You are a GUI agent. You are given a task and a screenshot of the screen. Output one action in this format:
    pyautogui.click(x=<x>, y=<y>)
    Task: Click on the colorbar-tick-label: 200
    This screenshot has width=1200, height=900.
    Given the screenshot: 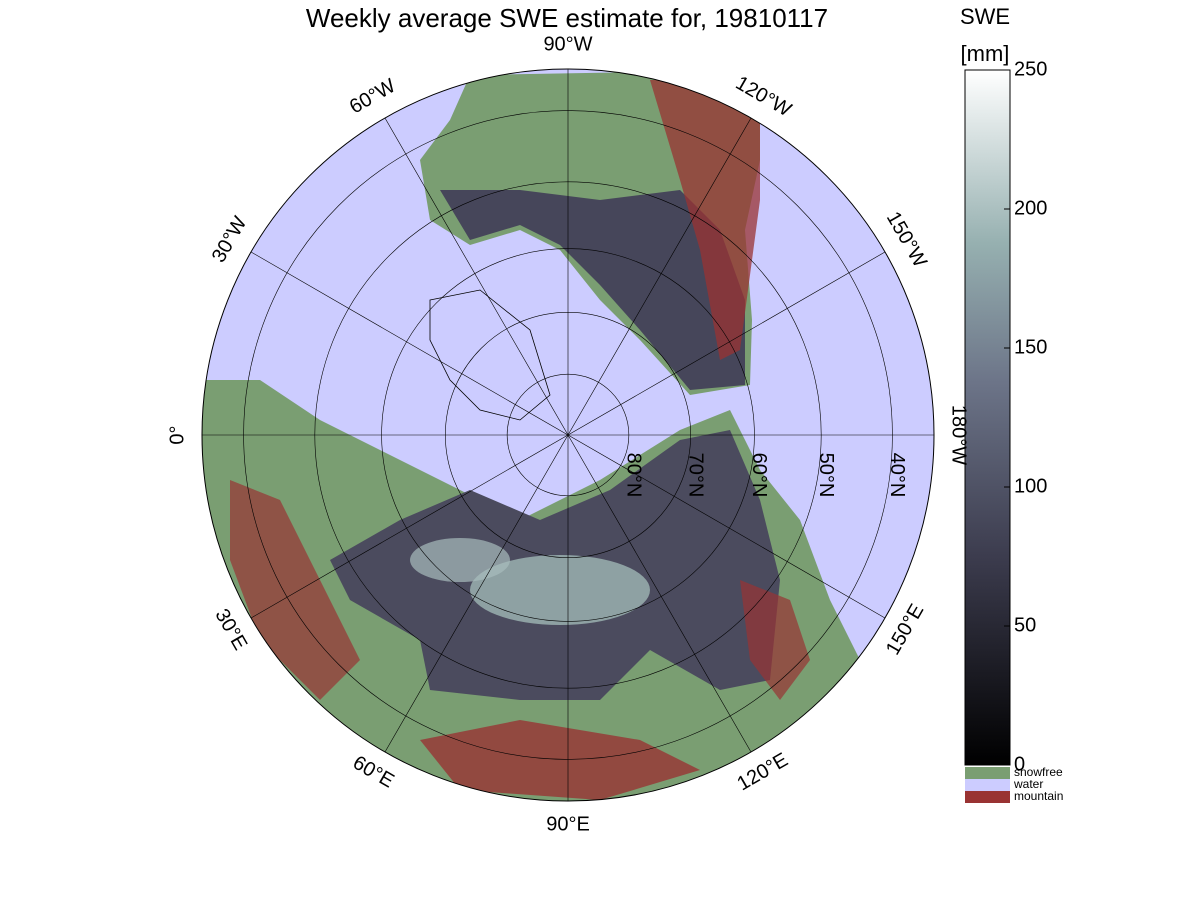 What is the action you would take?
    pyautogui.click(x=1030, y=208)
    